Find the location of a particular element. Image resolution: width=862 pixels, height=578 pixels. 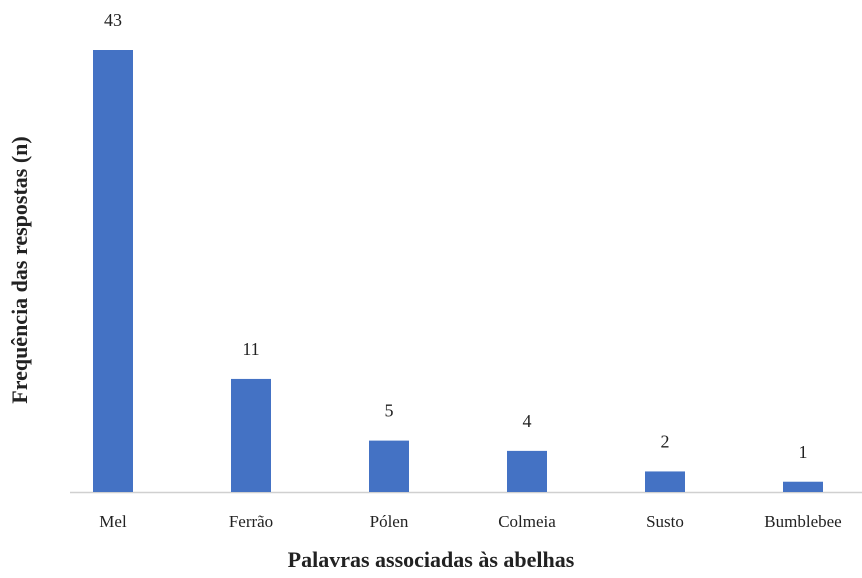

x-tick-label: Ferrão is located at coordinates (251, 521).